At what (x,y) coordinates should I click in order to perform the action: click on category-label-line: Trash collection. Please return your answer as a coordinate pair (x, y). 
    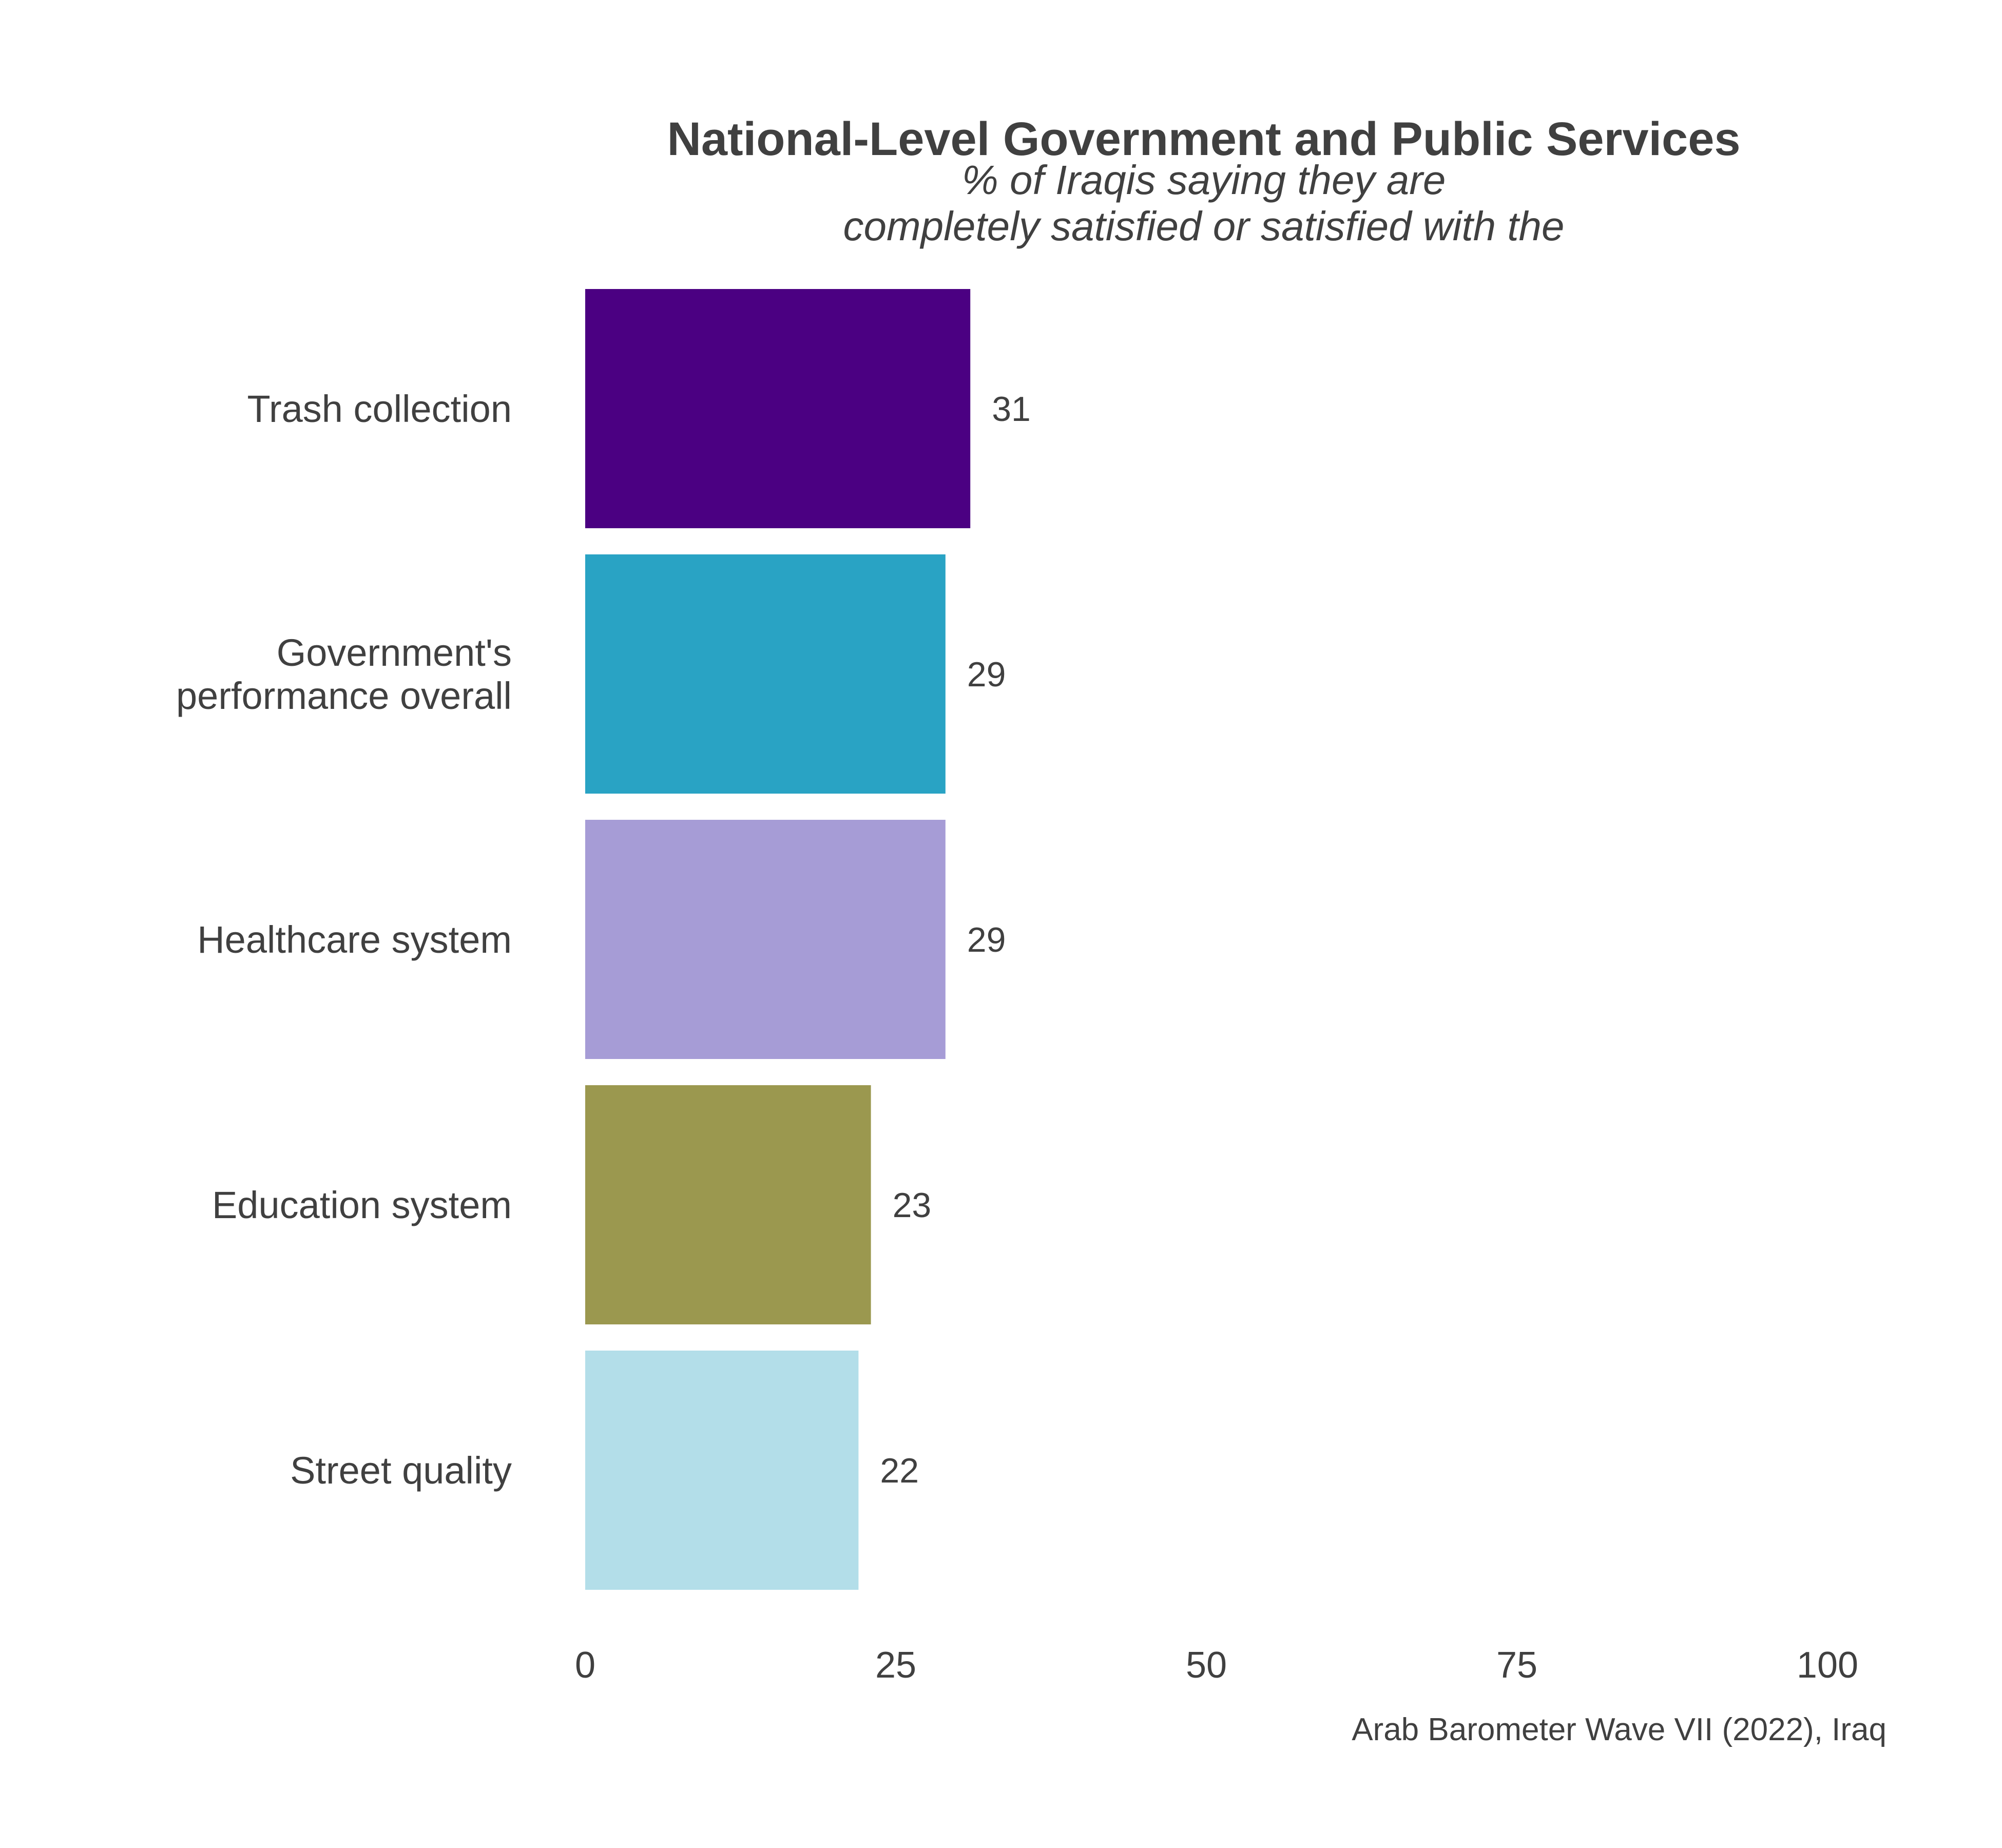
    Looking at the image, I should click on (379, 409).